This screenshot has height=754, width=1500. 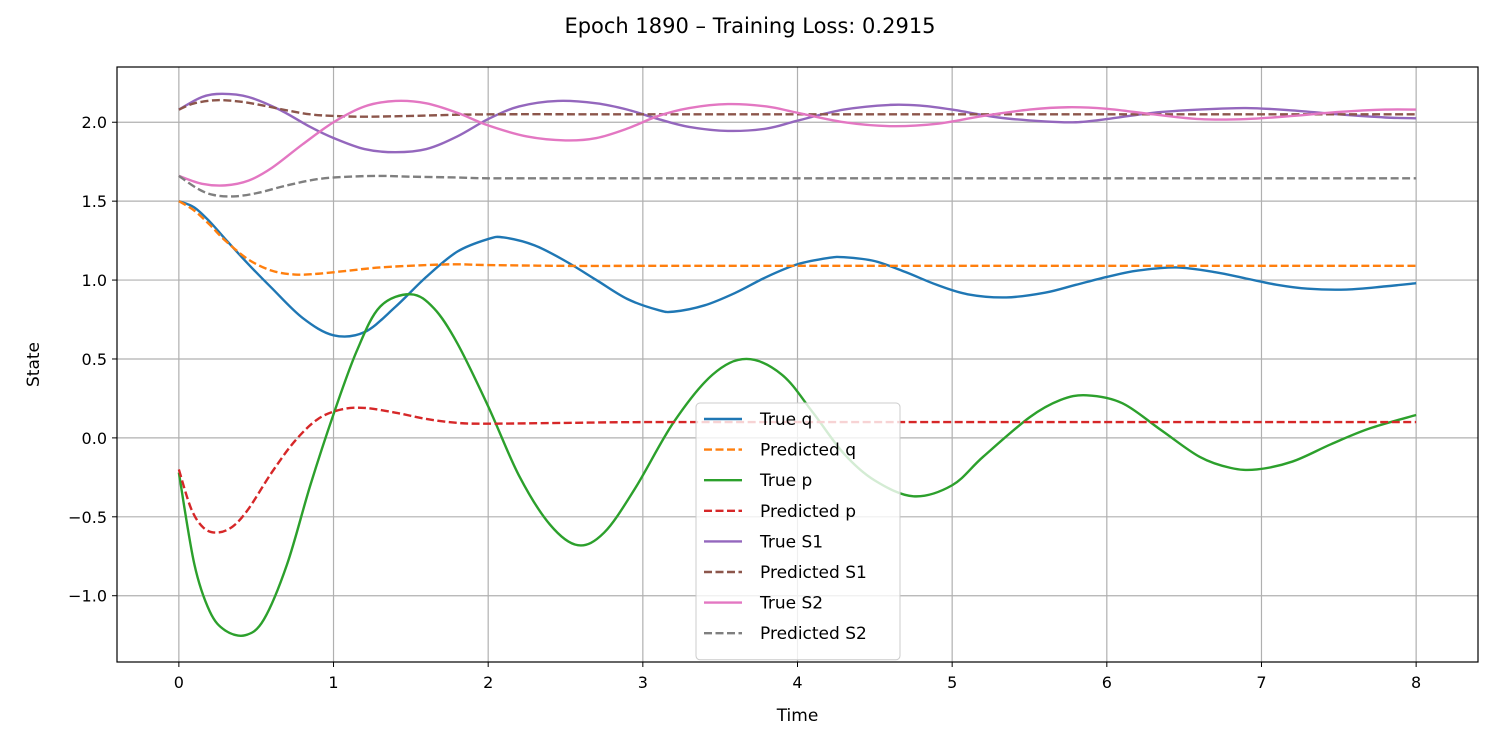 I want to click on y-axis-ticks: −1.0 −0.5 0.0 0.5 1.0 1.5 2.0, so click(x=92, y=359).